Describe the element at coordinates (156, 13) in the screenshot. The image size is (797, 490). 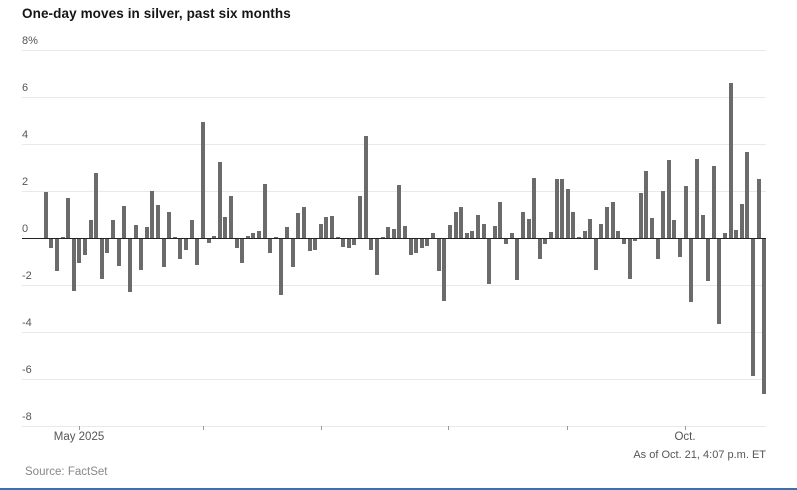
I see `chart-title: One-day moves in silver, past six months` at that location.